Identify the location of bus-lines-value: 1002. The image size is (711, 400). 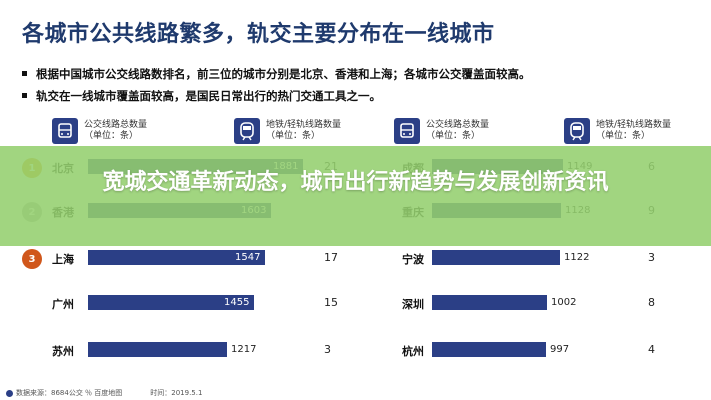
(564, 302).